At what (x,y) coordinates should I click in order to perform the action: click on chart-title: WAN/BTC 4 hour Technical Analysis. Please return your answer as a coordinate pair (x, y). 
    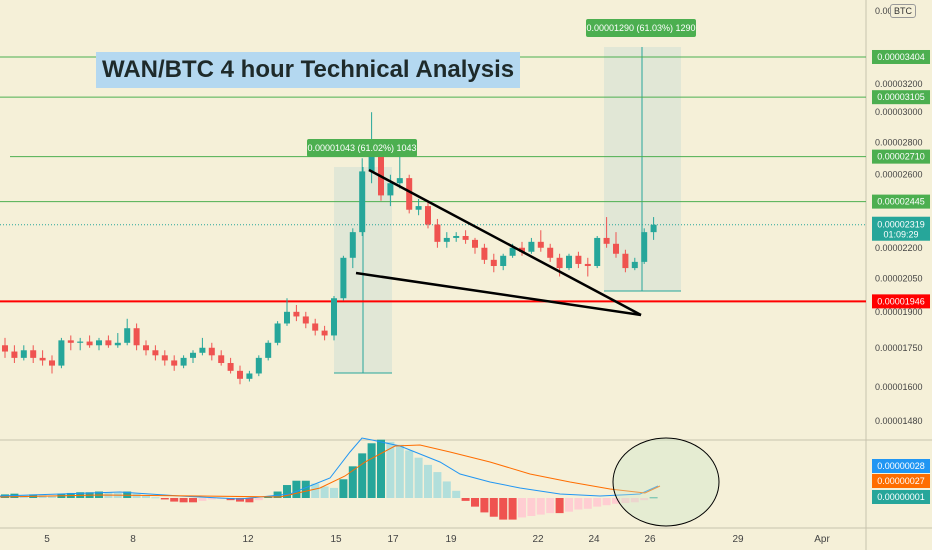
    Looking at the image, I should click on (308, 70).